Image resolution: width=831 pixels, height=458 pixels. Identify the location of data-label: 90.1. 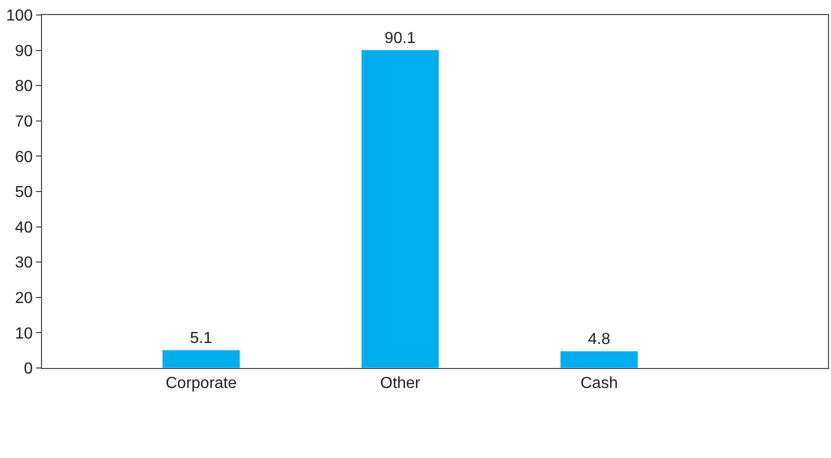
(400, 38).